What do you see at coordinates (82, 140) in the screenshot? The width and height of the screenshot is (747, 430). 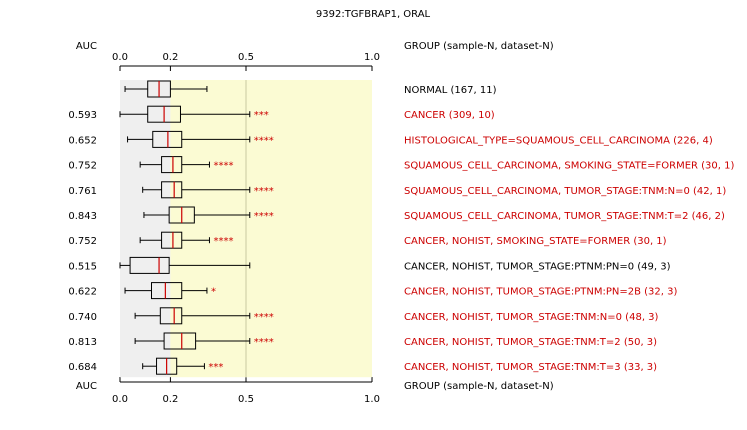 I see `auc-value: 0.652` at bounding box center [82, 140].